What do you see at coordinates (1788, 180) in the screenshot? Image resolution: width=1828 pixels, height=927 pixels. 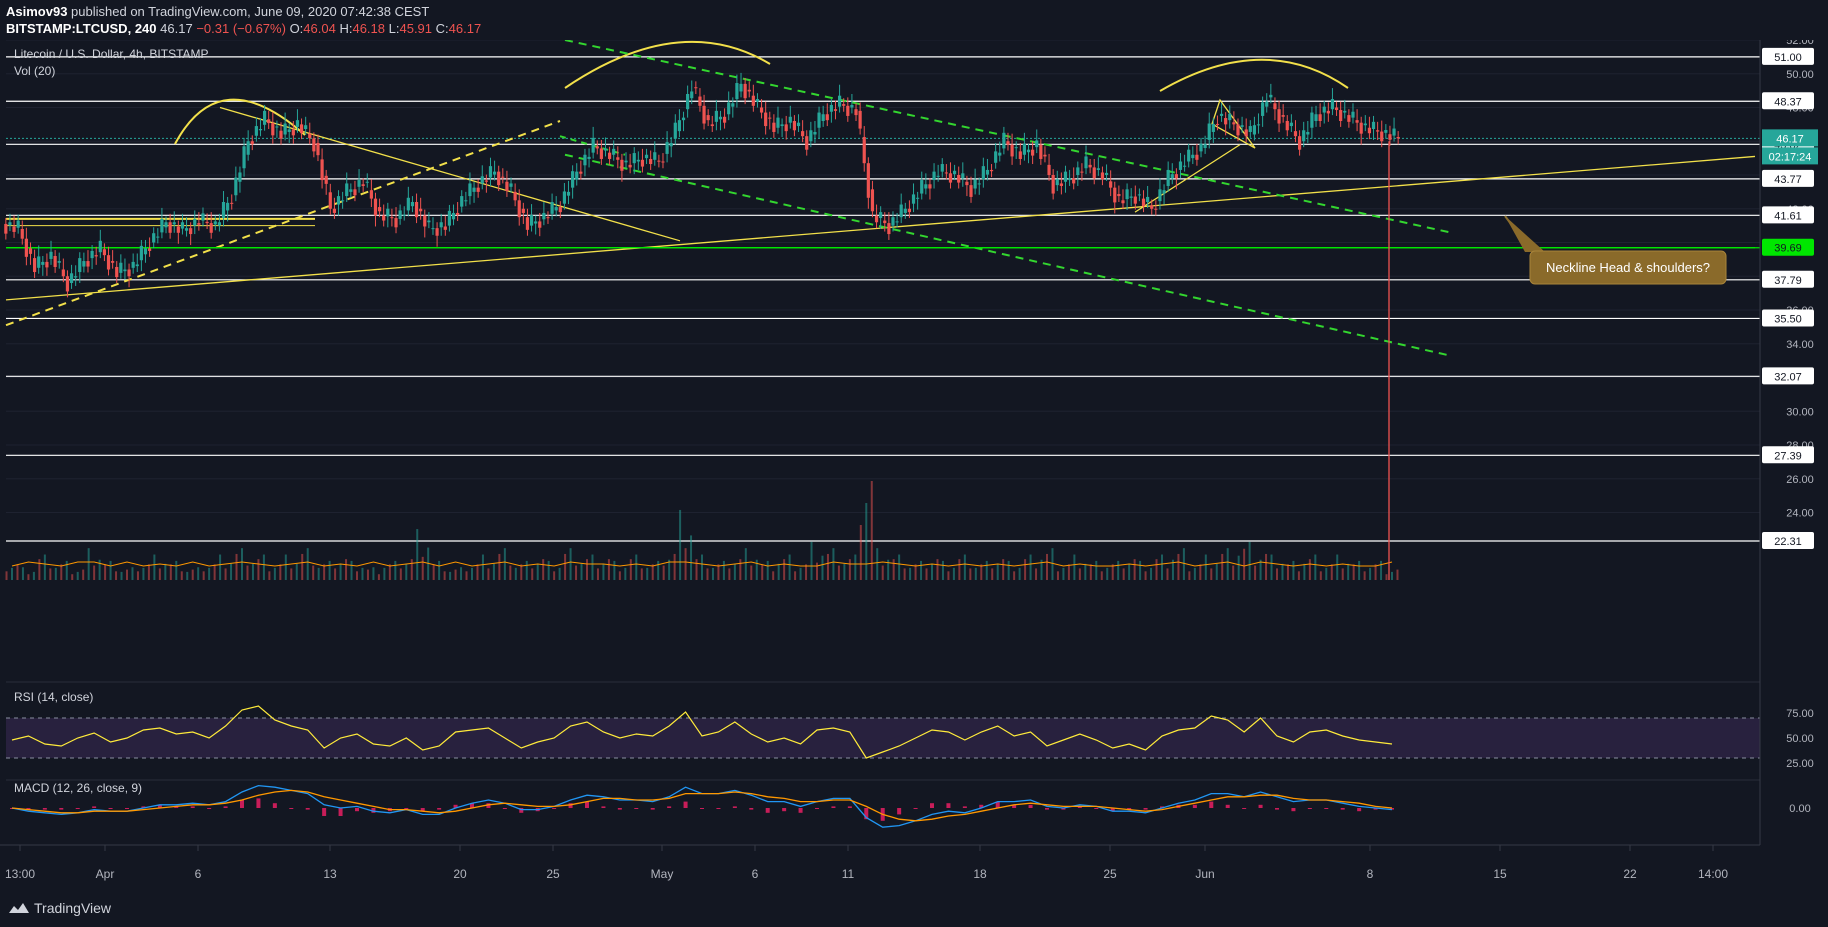 I see `level-tag-text: 43.77` at bounding box center [1788, 180].